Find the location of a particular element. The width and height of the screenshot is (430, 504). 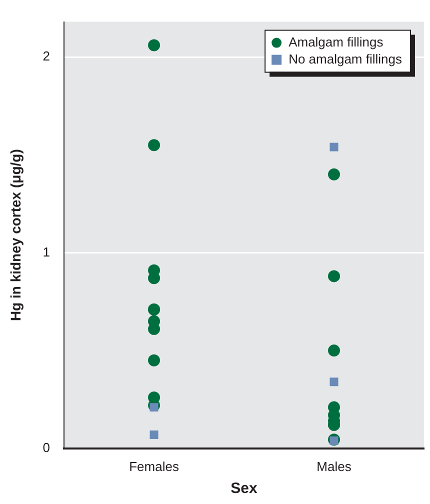

y-tick-label: 1 is located at coordinates (46, 252).